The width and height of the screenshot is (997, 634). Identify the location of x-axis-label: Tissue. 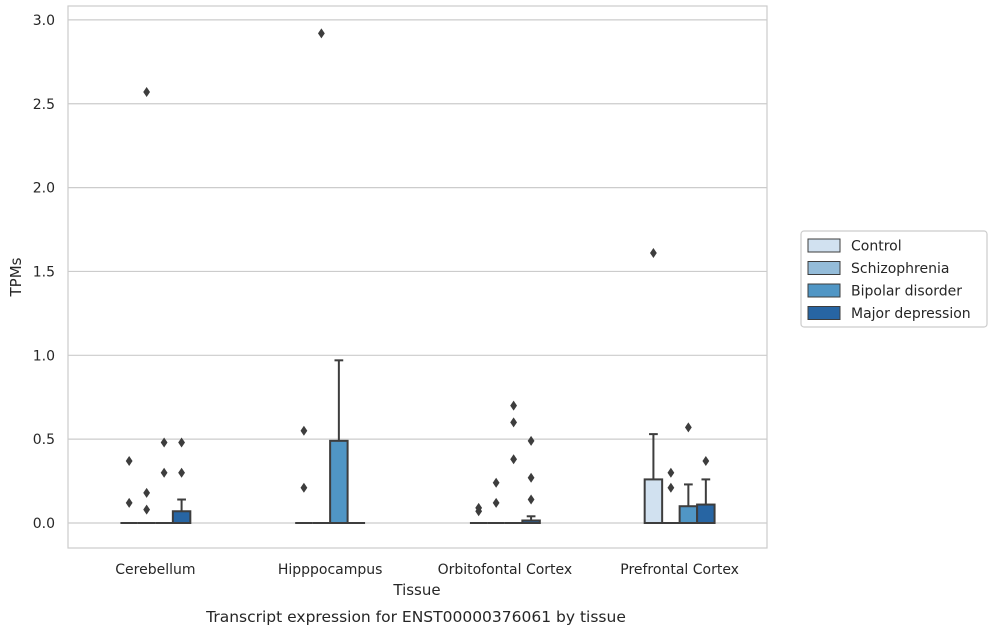
(416, 590).